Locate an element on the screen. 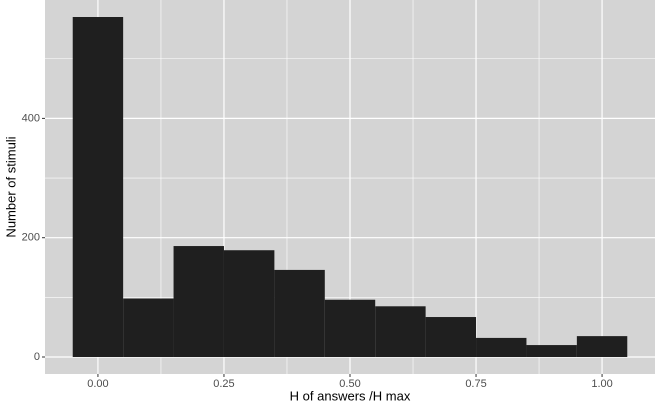 The image size is (657, 406). y-tick-label: 200 is located at coordinates (31, 238).